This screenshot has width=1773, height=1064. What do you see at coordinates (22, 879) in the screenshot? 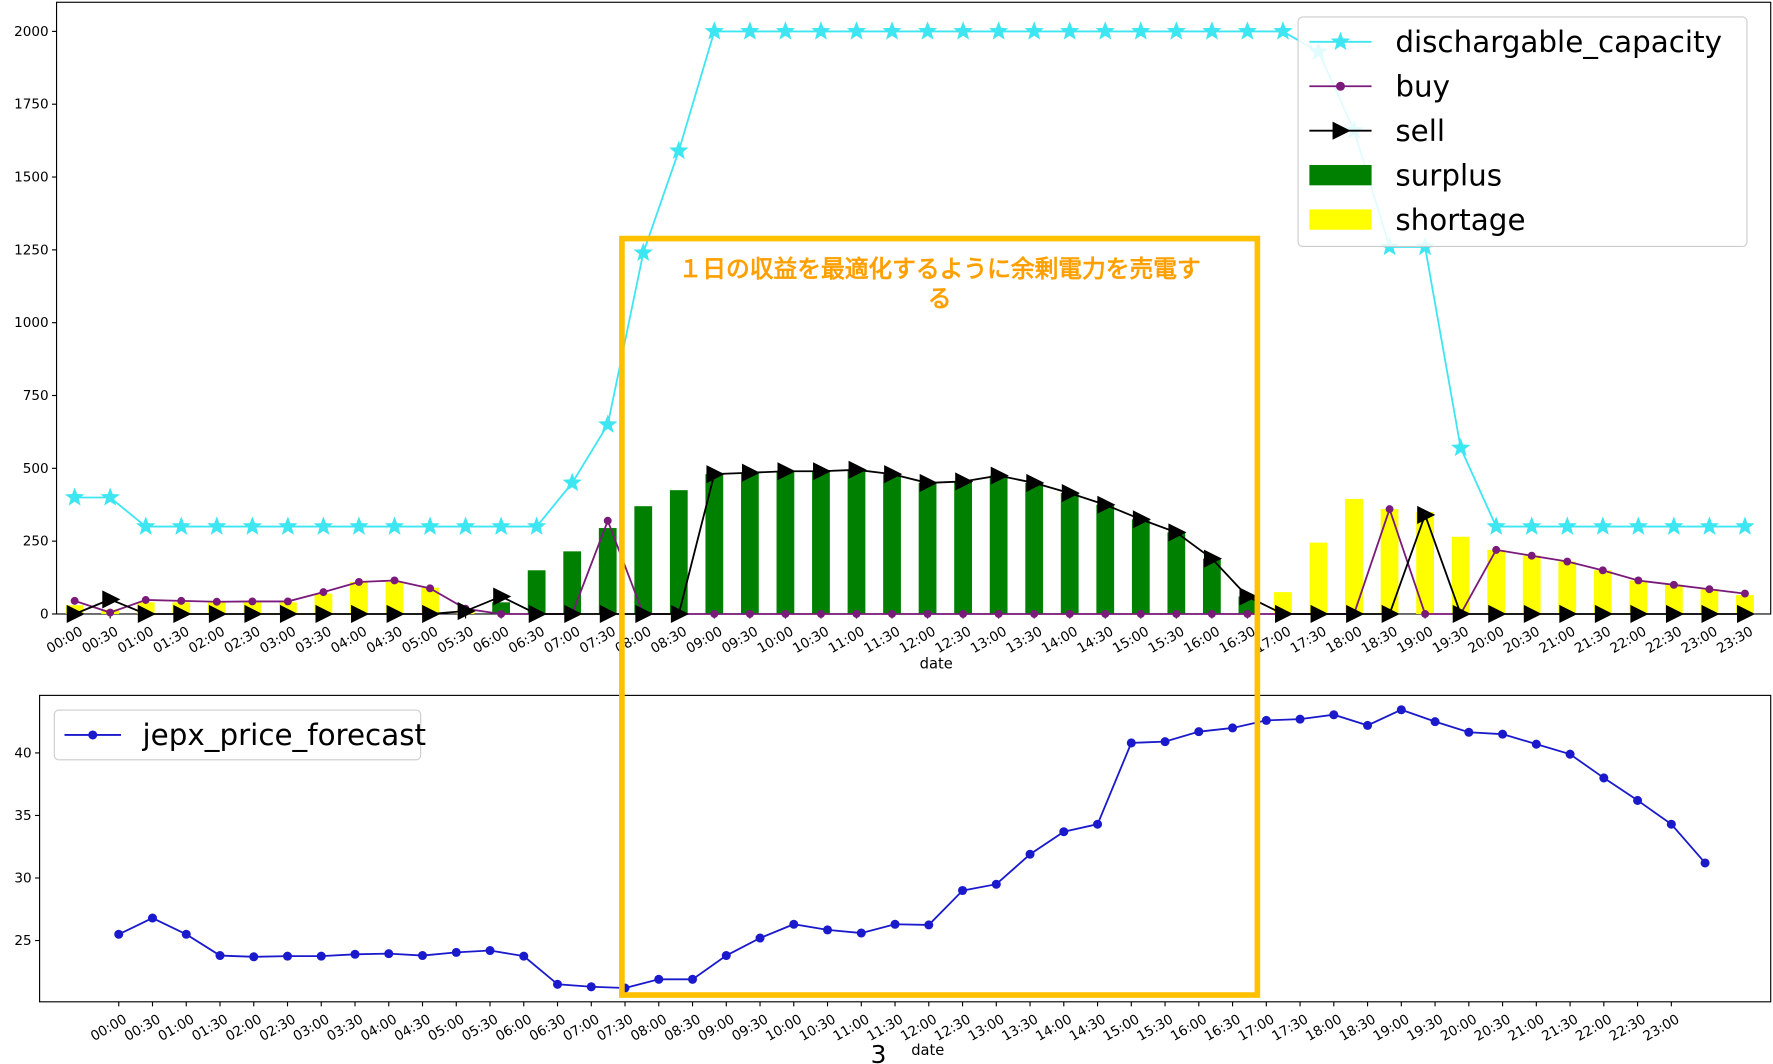
I see `y-tick-label: 30` at bounding box center [22, 879].